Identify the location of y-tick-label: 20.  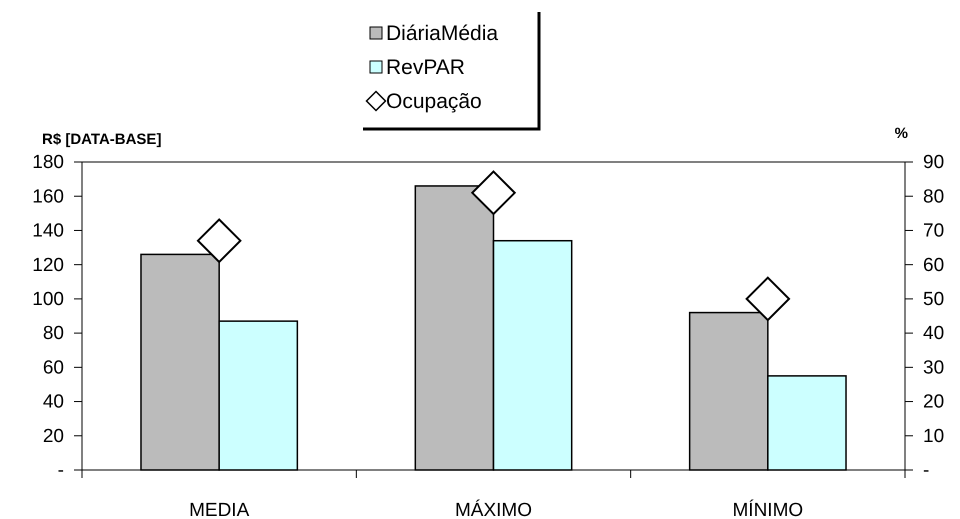
(53, 436).